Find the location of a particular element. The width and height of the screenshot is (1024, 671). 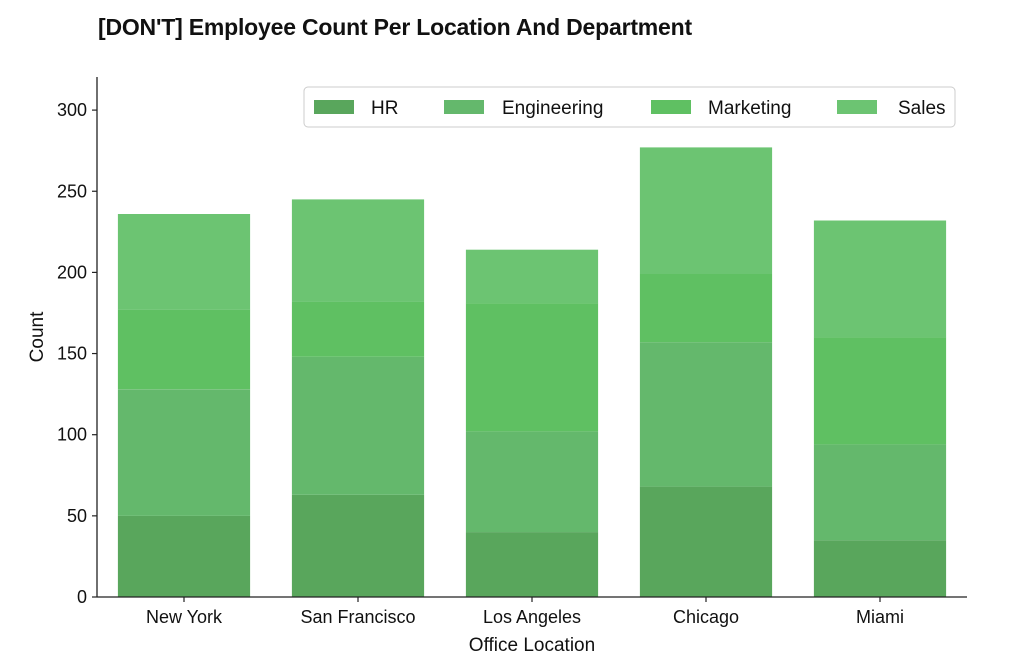

y-ticks-layer: 0 50 100 150 200 250 300 is located at coordinates (77, 353).